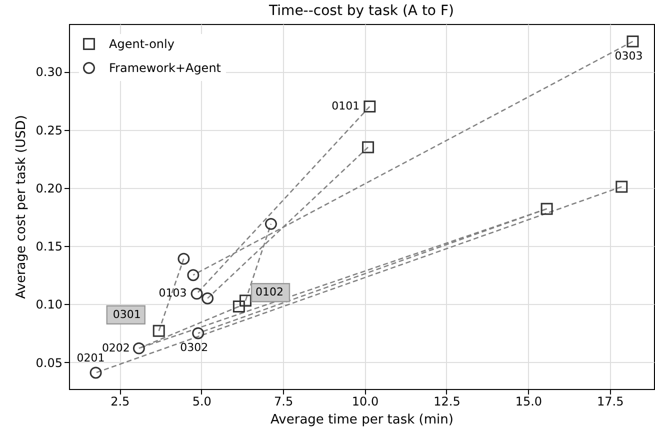 Image resolution: width=655 pixels, height=443 pixels. Describe the element at coordinates (172, 293) in the screenshot. I see `annotation: 0103` at that location.